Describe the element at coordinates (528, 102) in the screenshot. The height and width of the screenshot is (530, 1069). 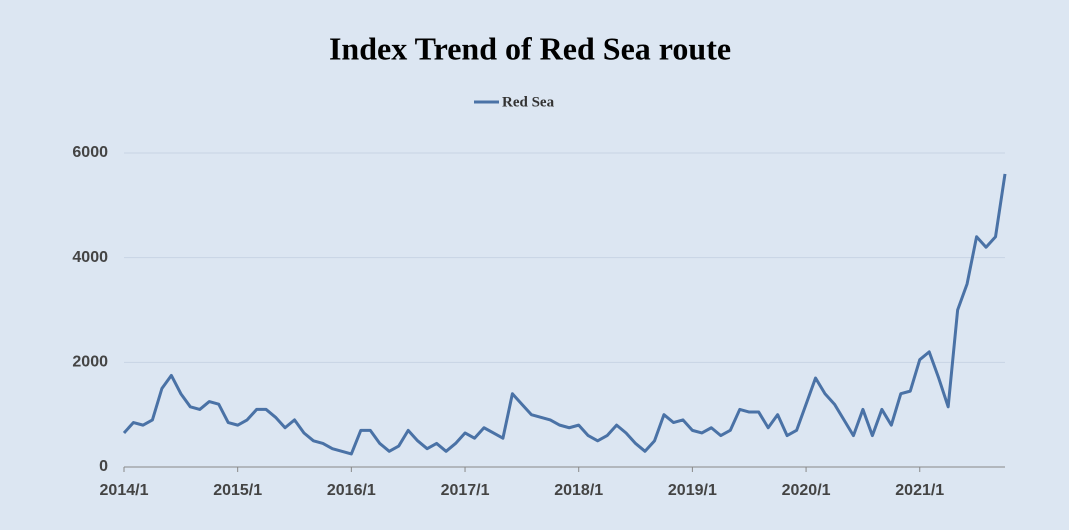
I see `legend-label: Red Sea` at that location.